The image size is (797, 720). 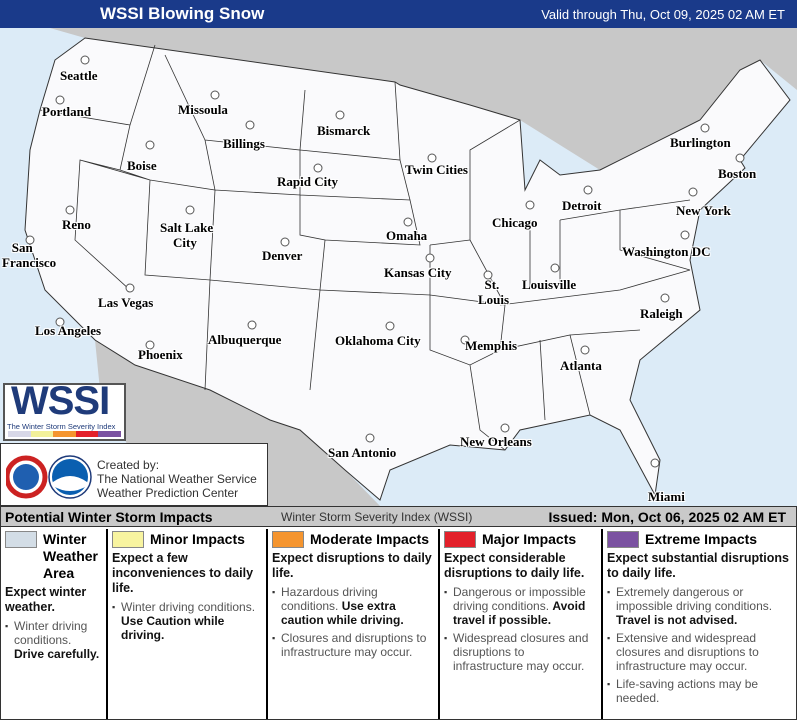 What do you see at coordinates (352, 565) in the screenshot?
I see `category-description: Expect disruptions to daily life.` at bounding box center [352, 565].